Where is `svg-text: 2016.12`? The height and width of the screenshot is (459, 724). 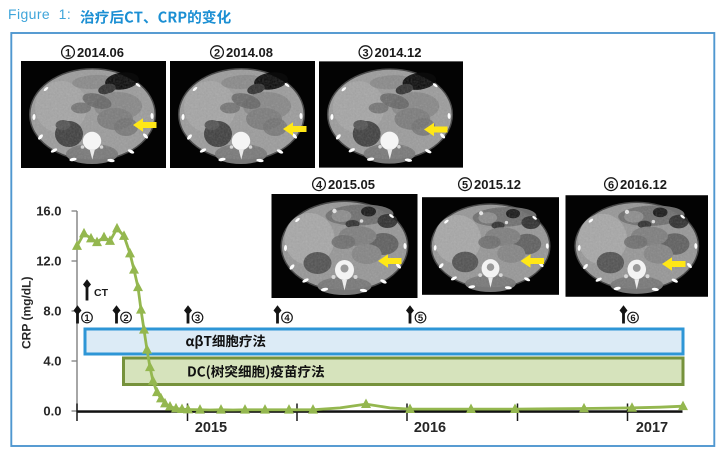
svg-text: 2016.12 is located at coordinates (643, 184).